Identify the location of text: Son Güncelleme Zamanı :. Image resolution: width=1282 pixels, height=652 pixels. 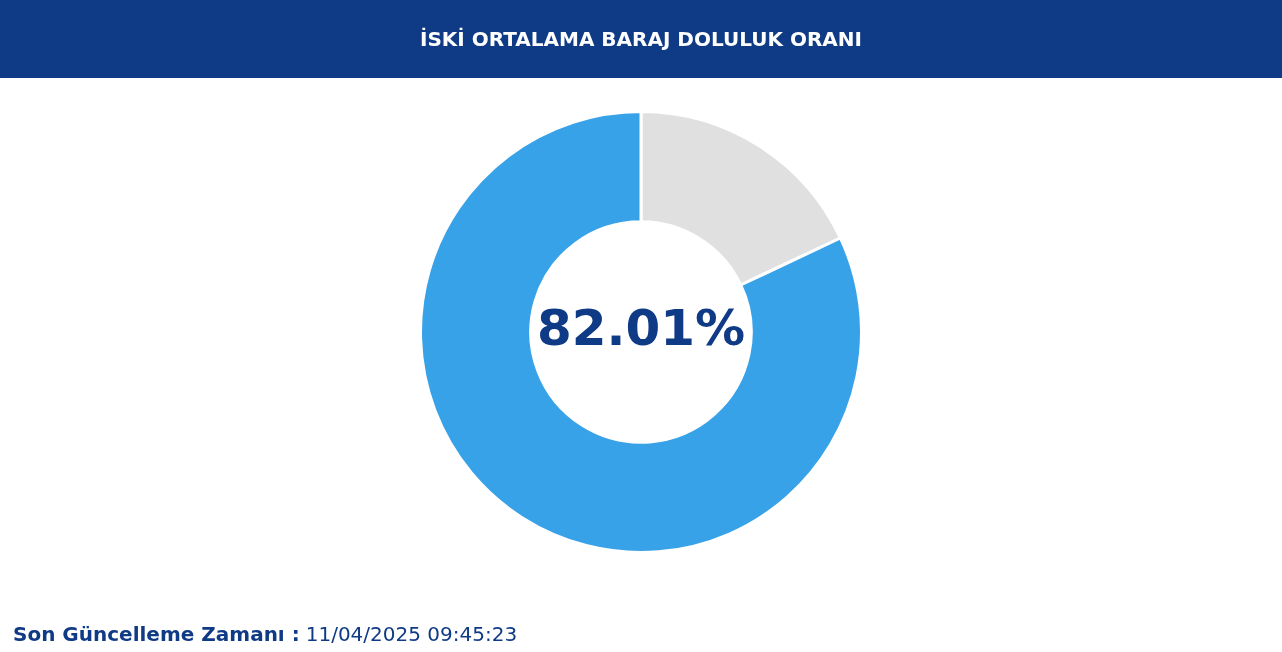
(156, 634).